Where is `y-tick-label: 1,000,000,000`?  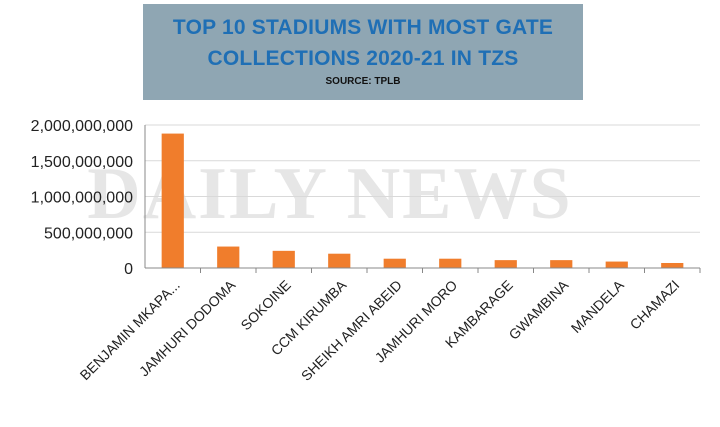 y-tick-label: 1,000,000,000 is located at coordinates (82, 198).